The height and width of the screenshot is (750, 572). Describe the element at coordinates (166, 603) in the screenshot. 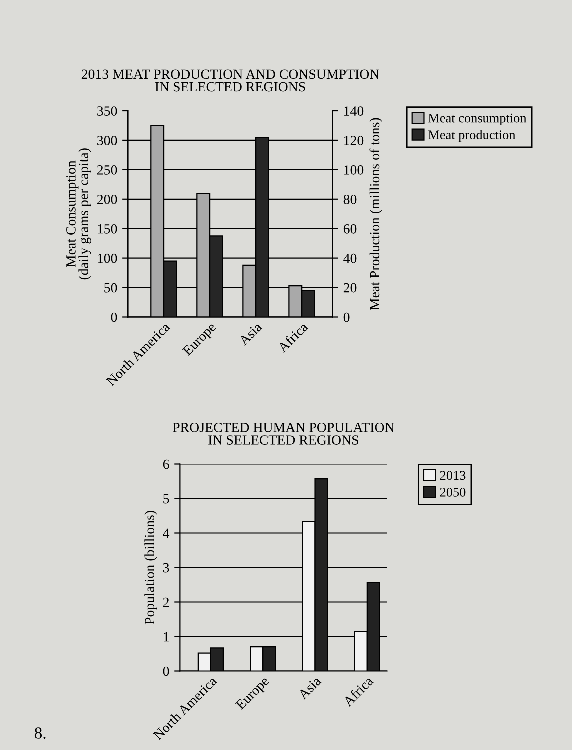

I see `y-tick-label: 2` at that location.